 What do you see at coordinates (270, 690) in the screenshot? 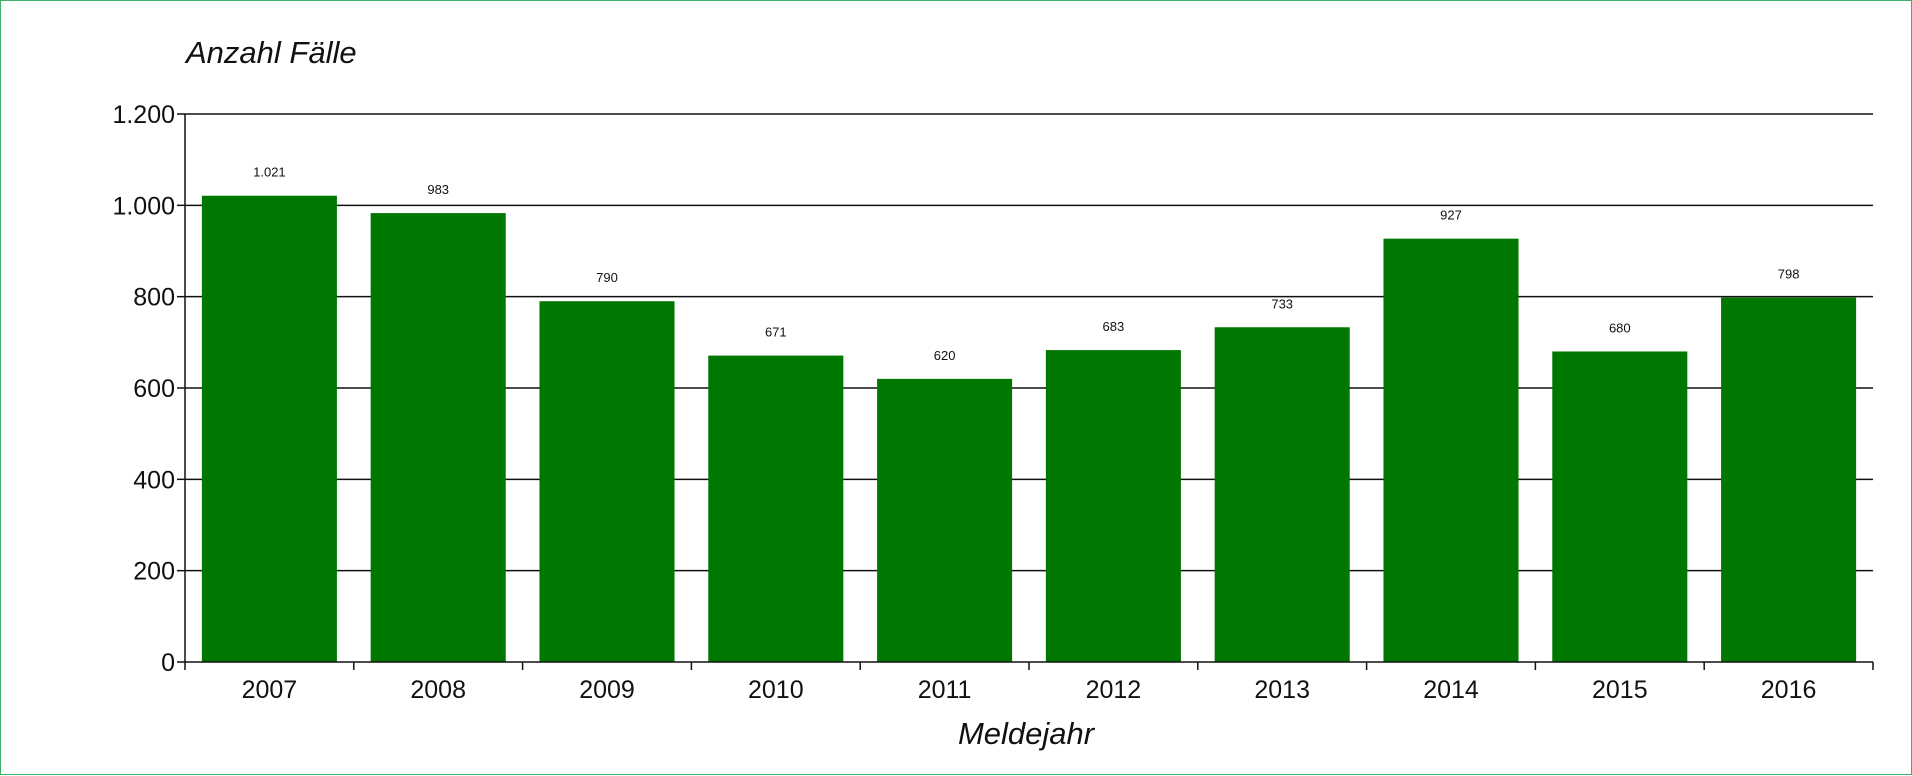
I see `x-tick-label: 2007` at bounding box center [270, 690].